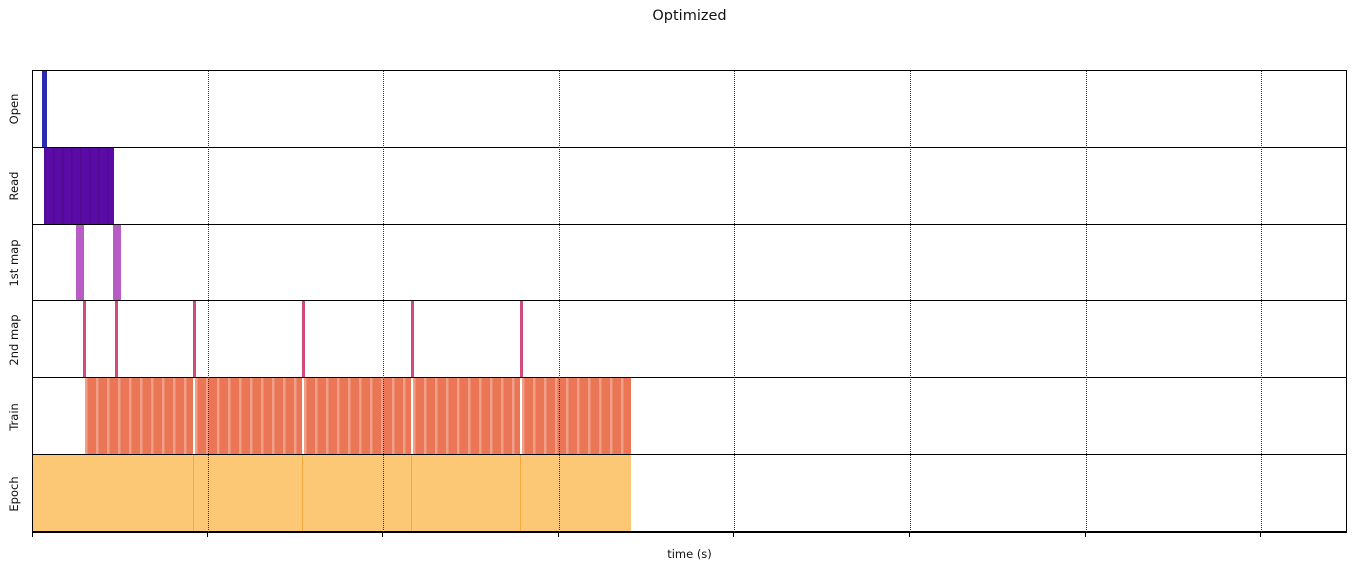 The image size is (1357, 571). I want to click on track-row-second-map, so click(689, 340).